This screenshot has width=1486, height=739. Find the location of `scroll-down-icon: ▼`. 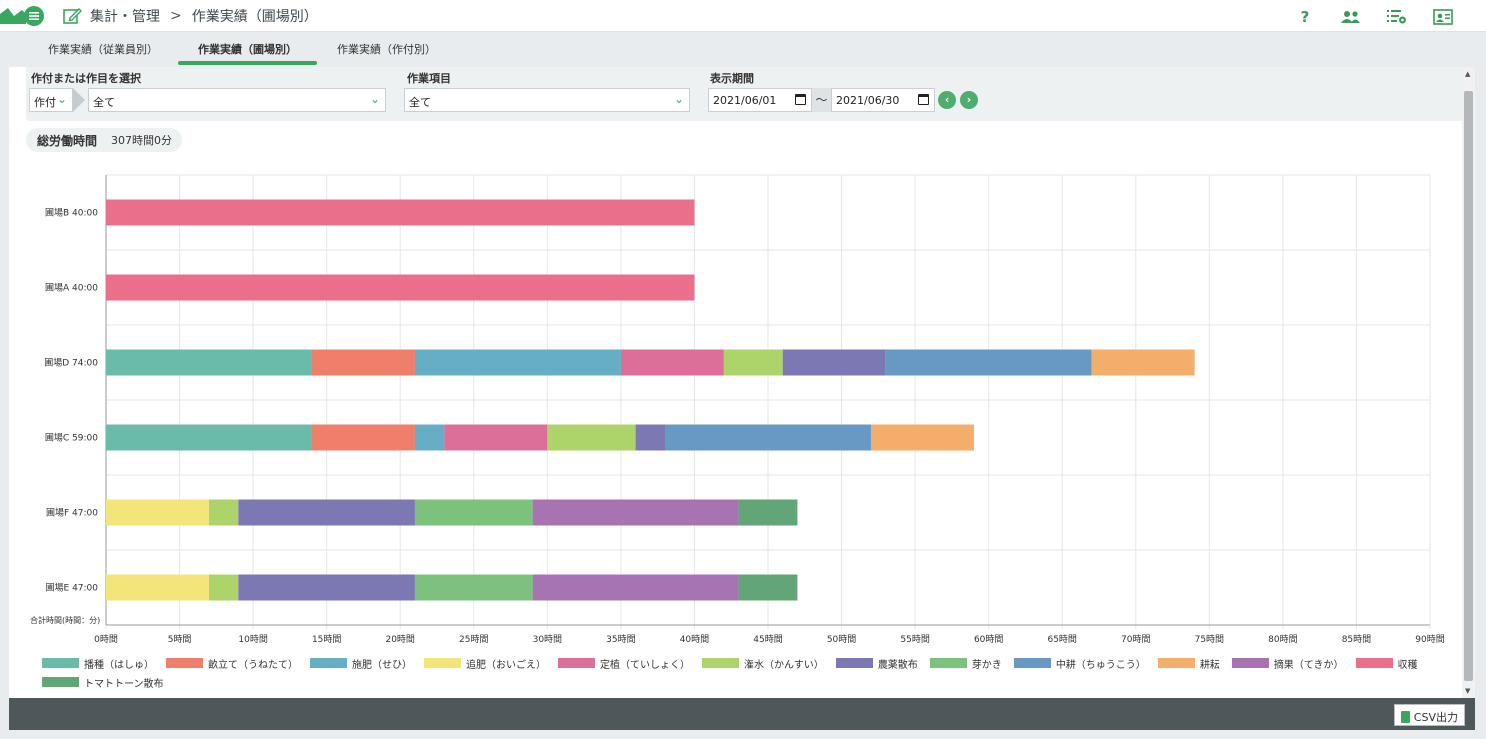

scroll-down-icon: ▼ is located at coordinates (1468, 691).